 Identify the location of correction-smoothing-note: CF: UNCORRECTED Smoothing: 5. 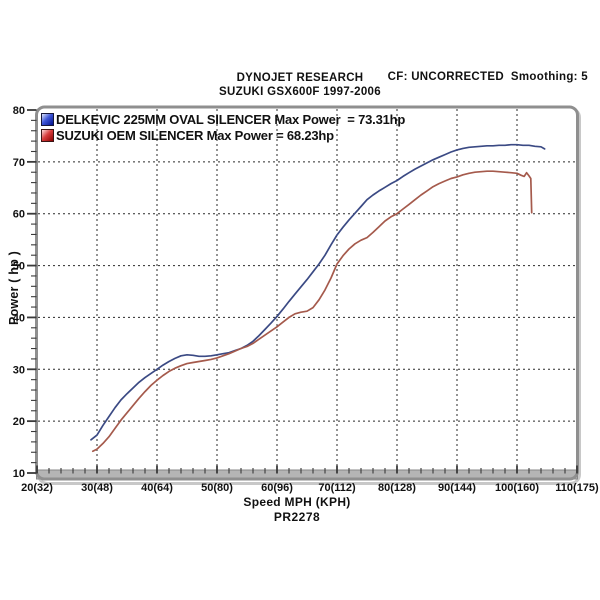
(487, 77).